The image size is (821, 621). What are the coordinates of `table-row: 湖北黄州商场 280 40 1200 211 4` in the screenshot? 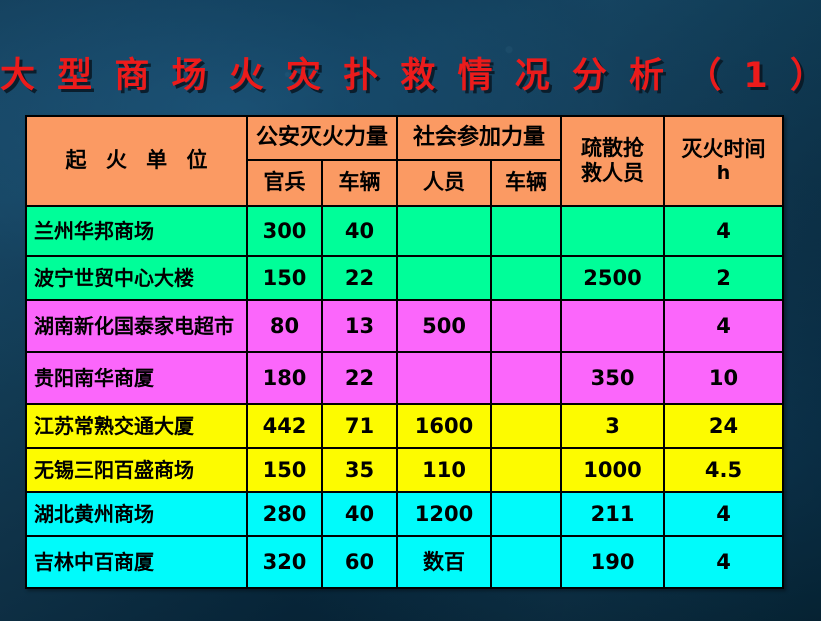 It's located at (405, 514).